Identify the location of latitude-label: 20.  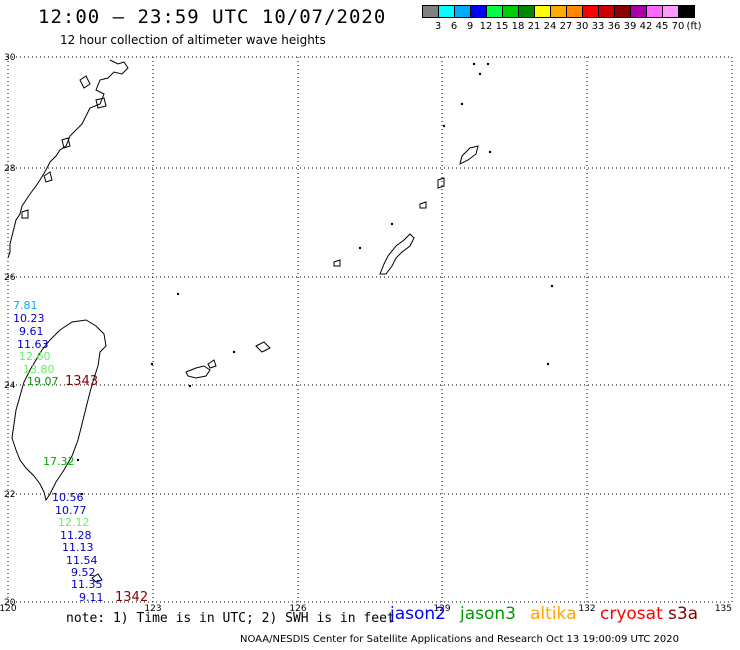
(10, 603).